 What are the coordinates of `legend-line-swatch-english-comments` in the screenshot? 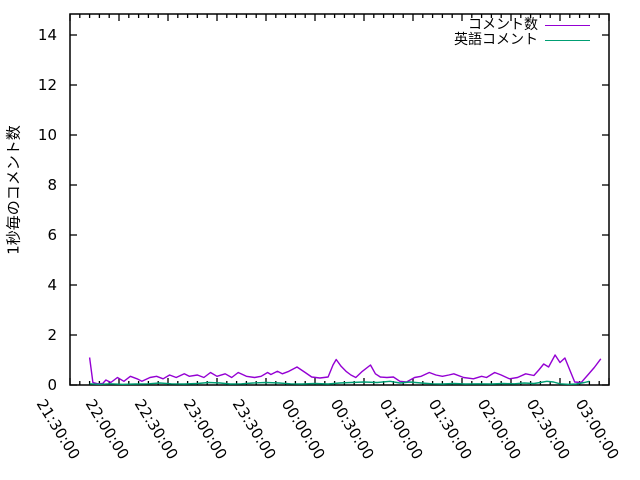 It's located at (567, 40).